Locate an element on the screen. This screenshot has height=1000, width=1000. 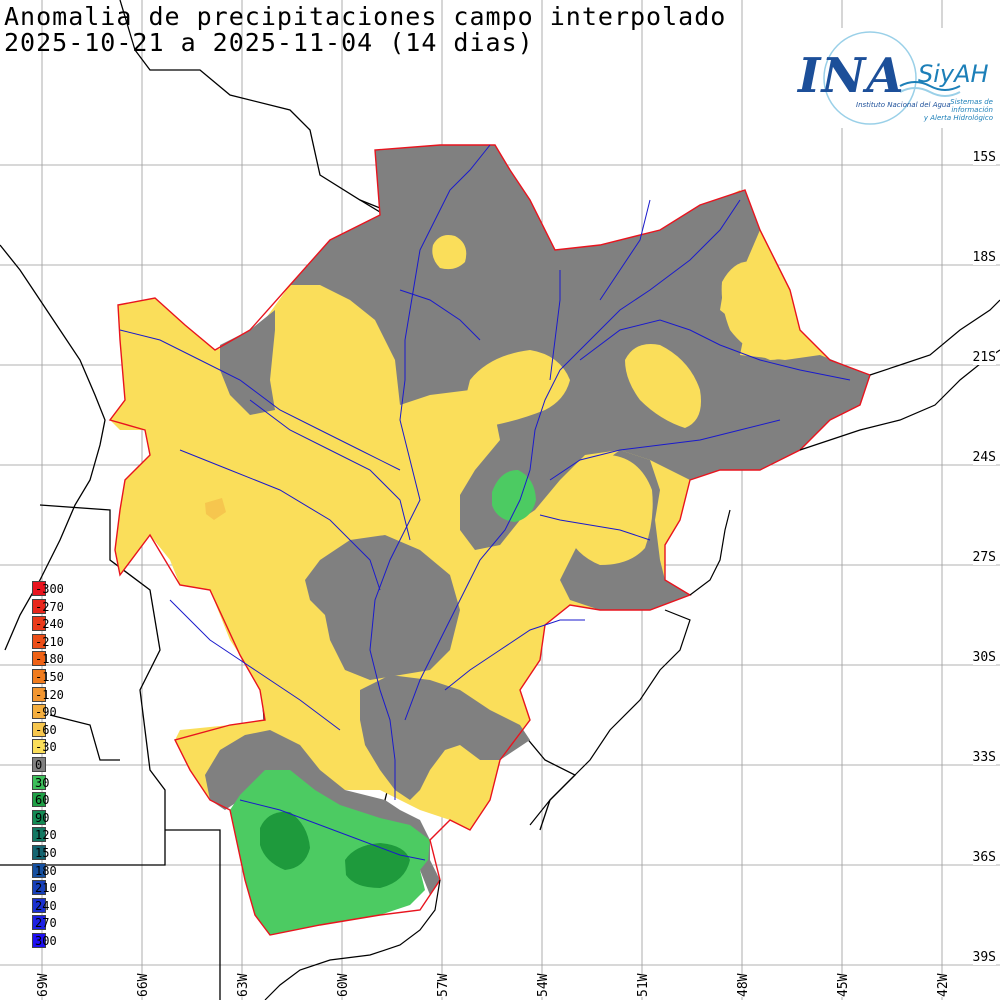
legend-label: 30 is located at coordinates (42, 782).